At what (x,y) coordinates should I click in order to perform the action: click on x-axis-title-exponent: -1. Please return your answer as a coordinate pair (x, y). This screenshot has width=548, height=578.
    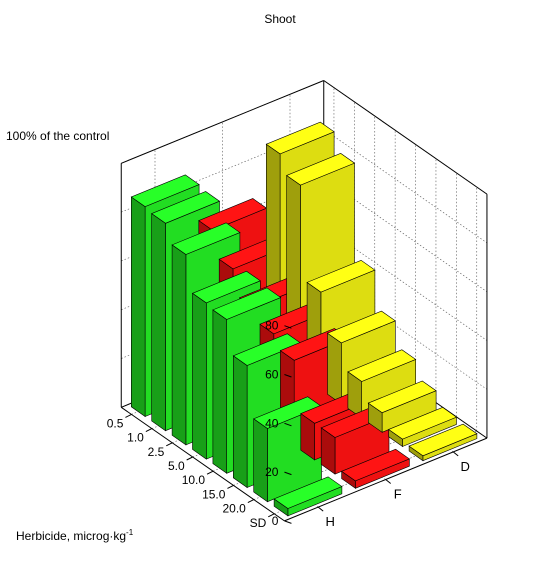
    Looking at the image, I should click on (130, 532).